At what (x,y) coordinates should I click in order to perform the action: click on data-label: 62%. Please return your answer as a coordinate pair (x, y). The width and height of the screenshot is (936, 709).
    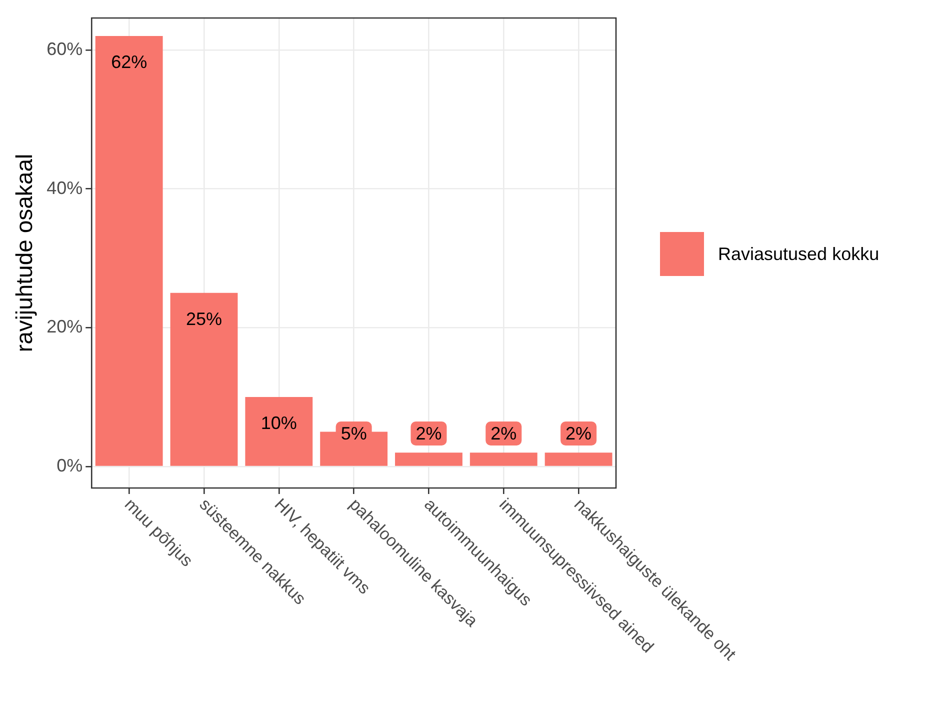
    Looking at the image, I should click on (129, 62).